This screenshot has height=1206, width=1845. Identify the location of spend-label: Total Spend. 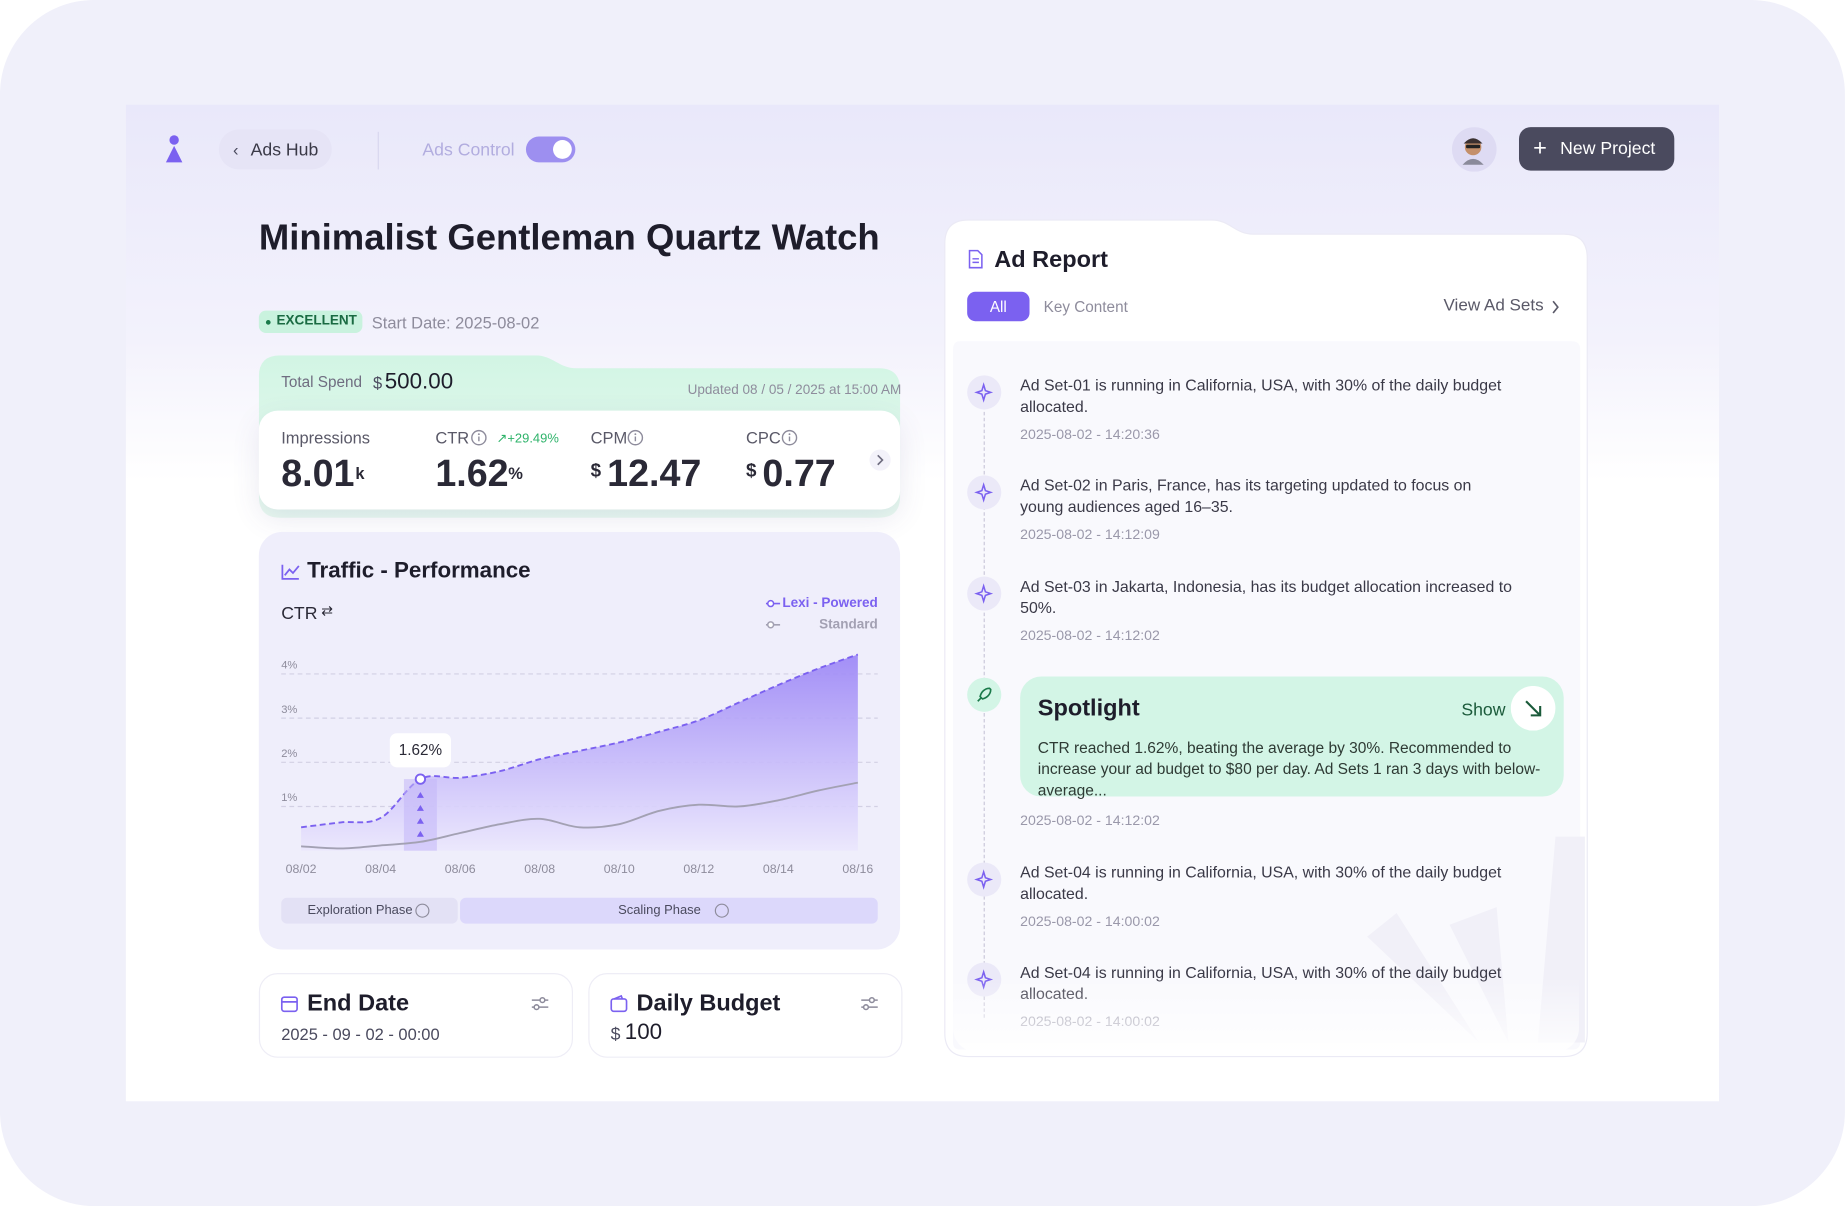
(322, 381).